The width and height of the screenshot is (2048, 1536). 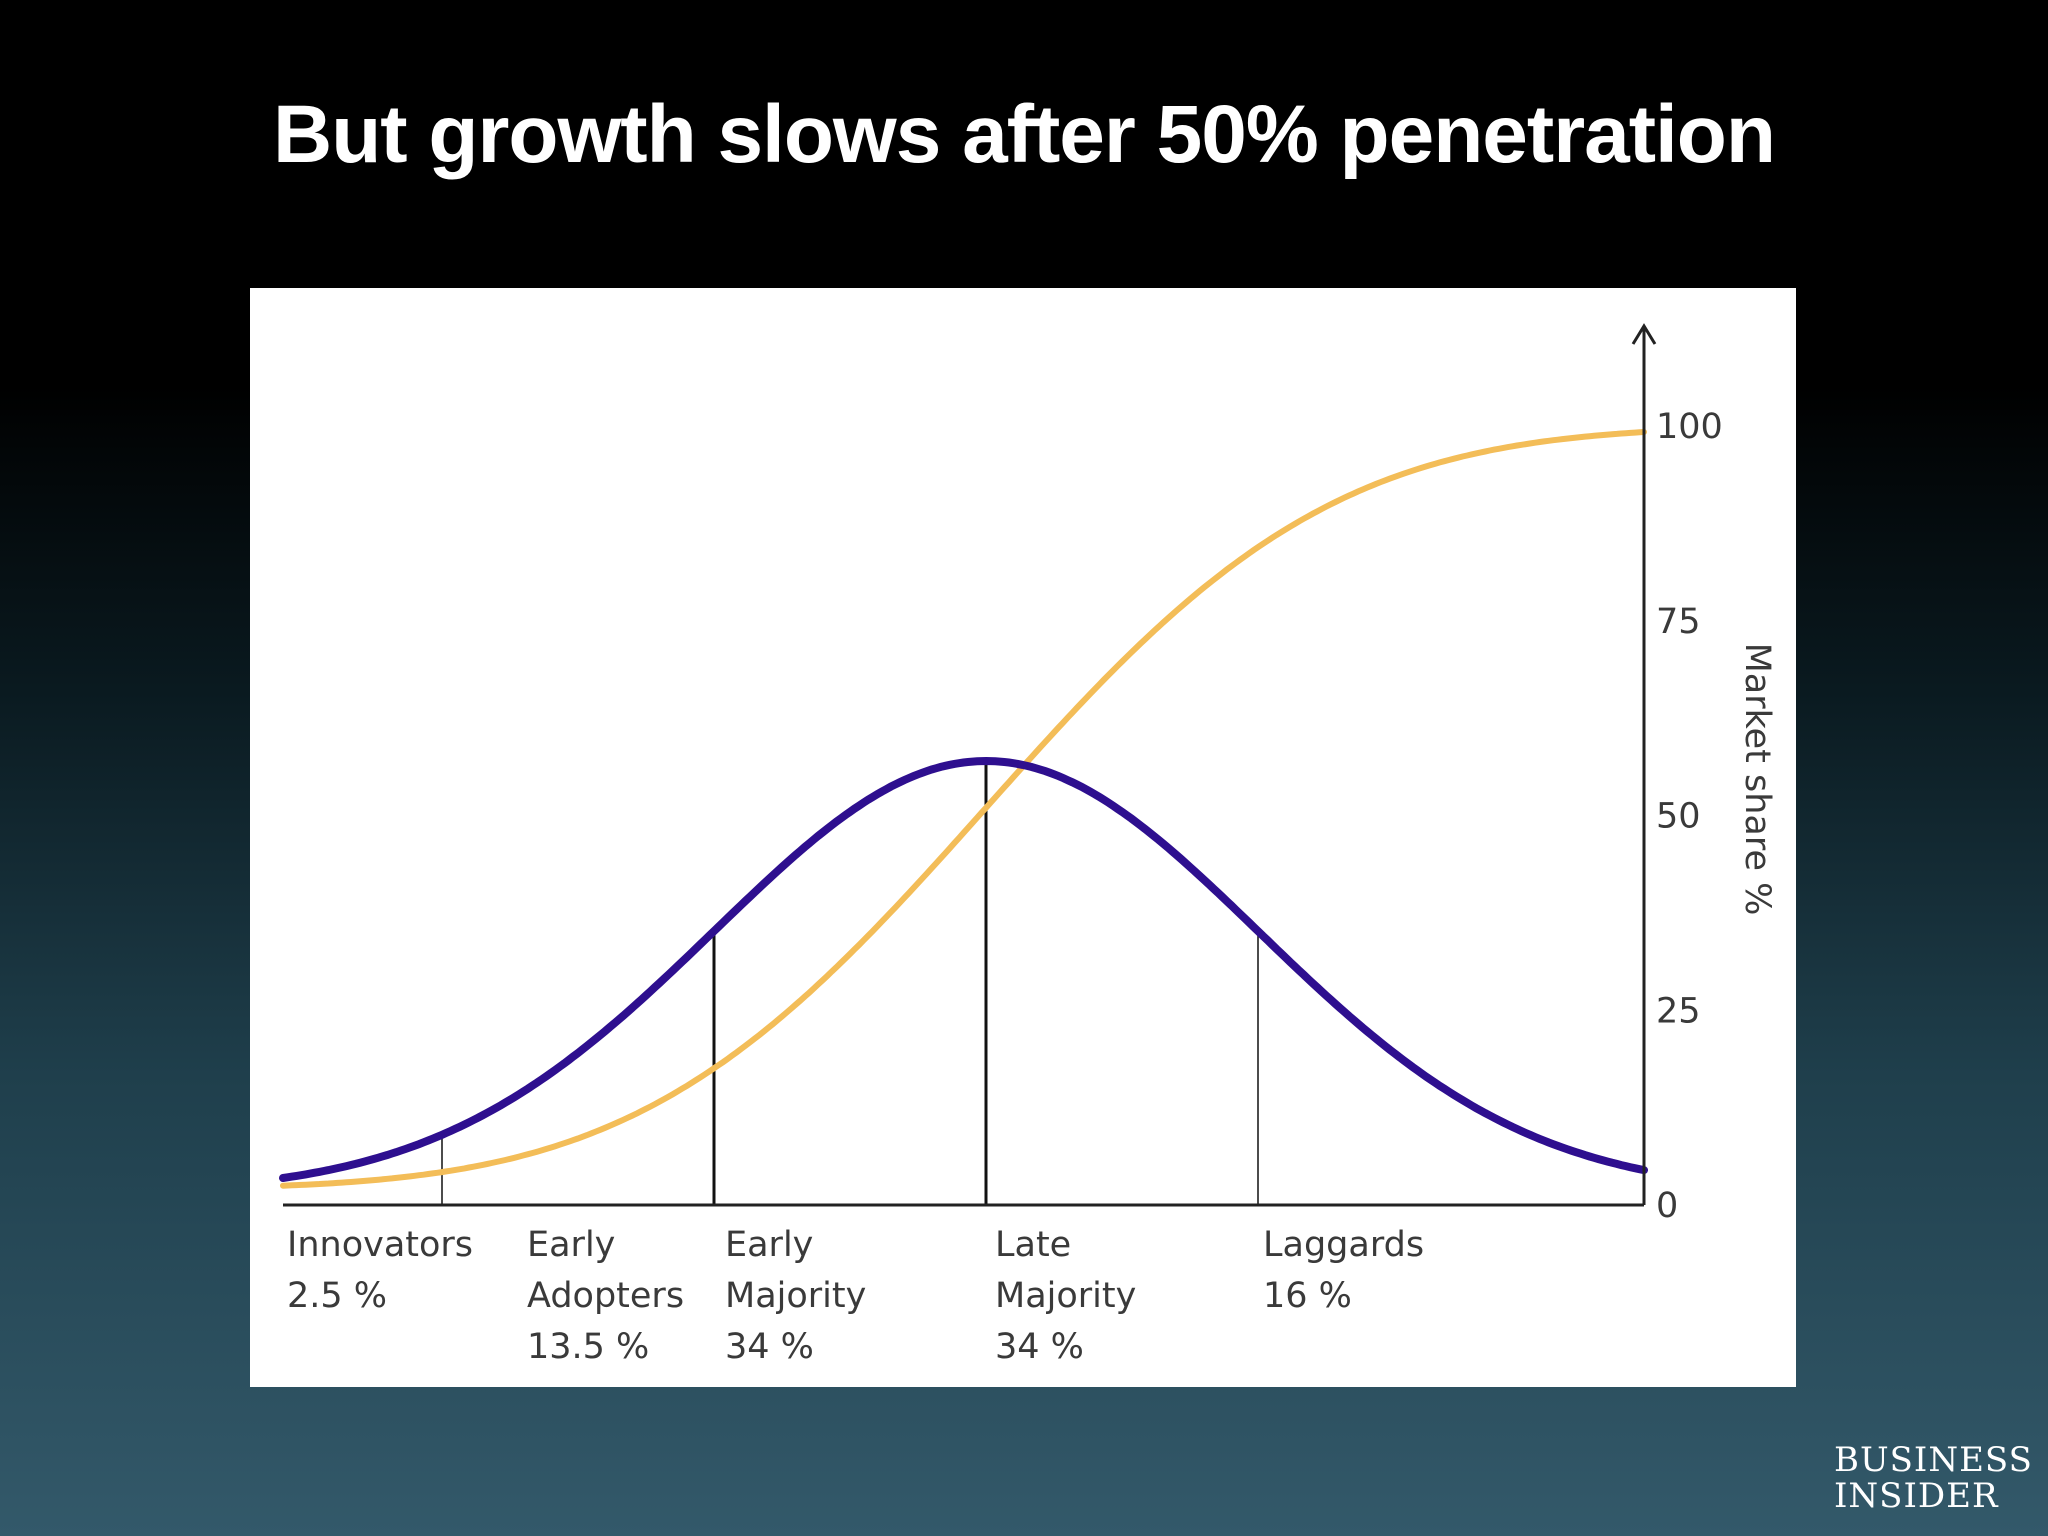 What do you see at coordinates (1678, 1011) in the screenshot?
I see `y-tick-label: 25` at bounding box center [1678, 1011].